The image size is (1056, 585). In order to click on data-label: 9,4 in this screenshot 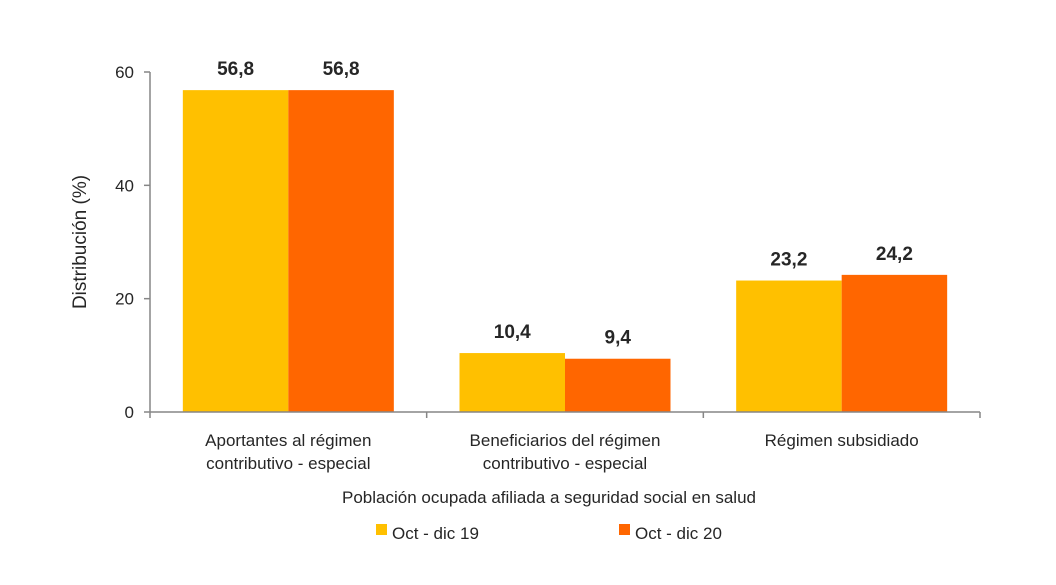, I will do `click(618, 338)`.